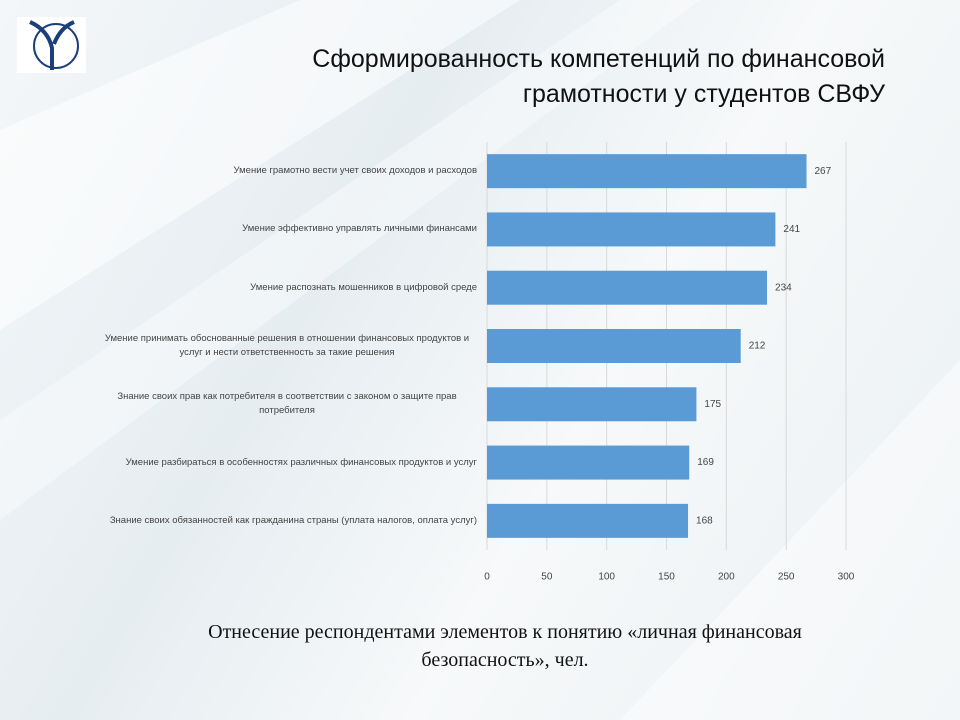 This screenshot has width=960, height=720. I want to click on x-tick-label: 200, so click(726, 577).